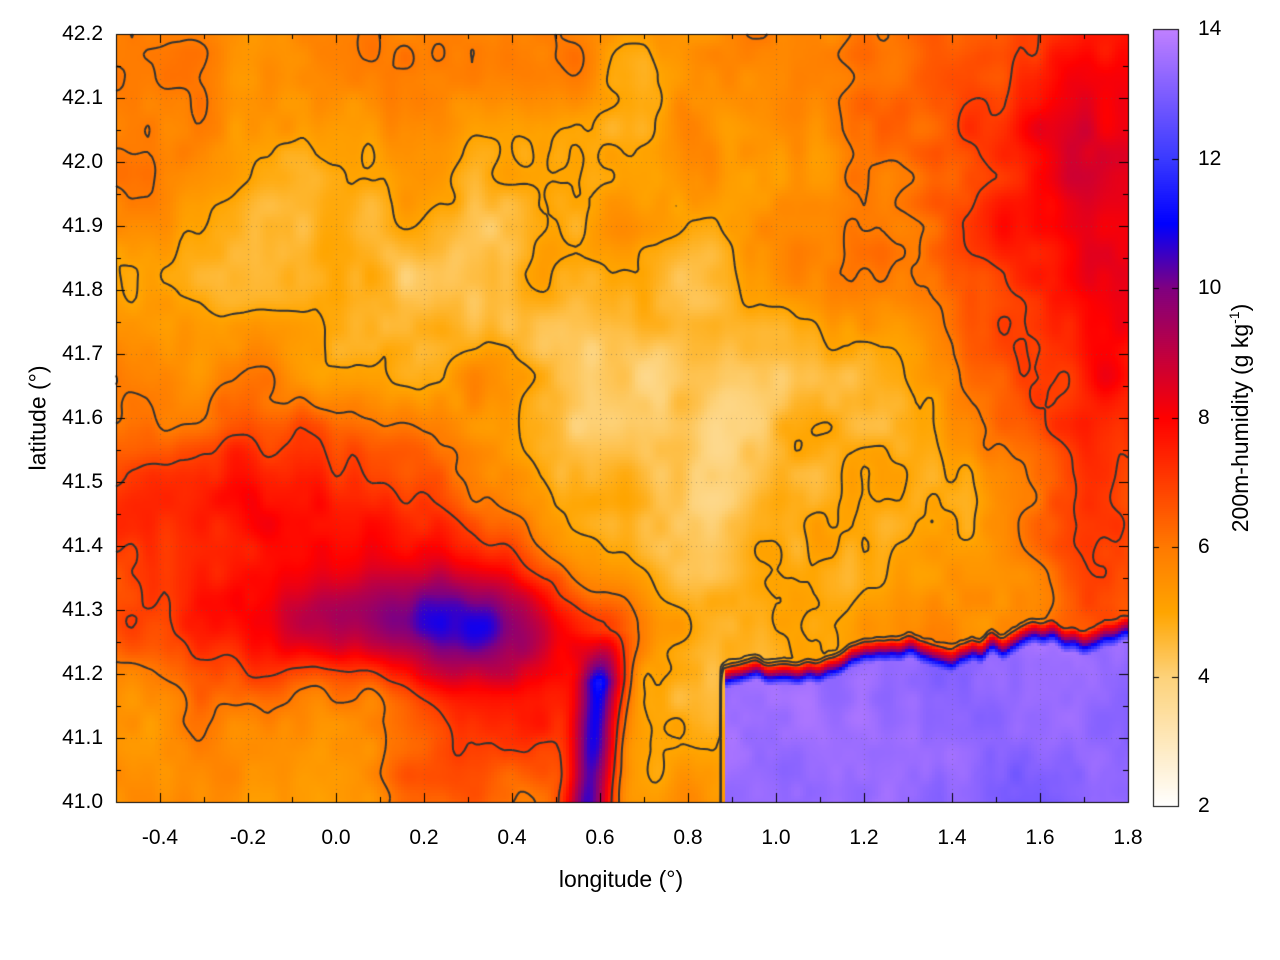 This screenshot has width=1280, height=960. I want to click on x-tick-label: 0.0, so click(336, 837).